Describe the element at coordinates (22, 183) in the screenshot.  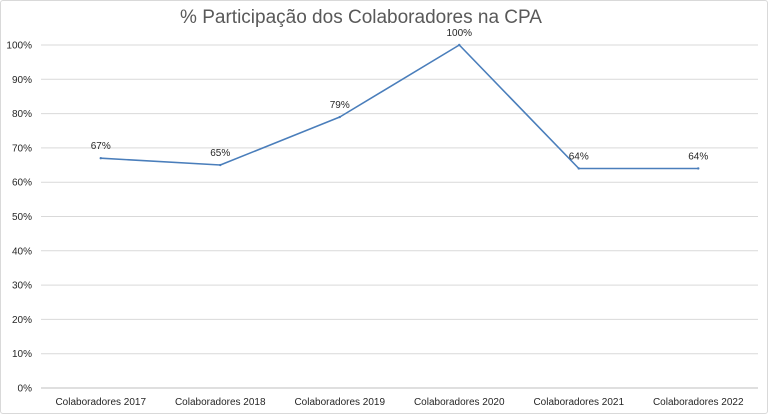
I see `y-tick-label: 60%` at that location.